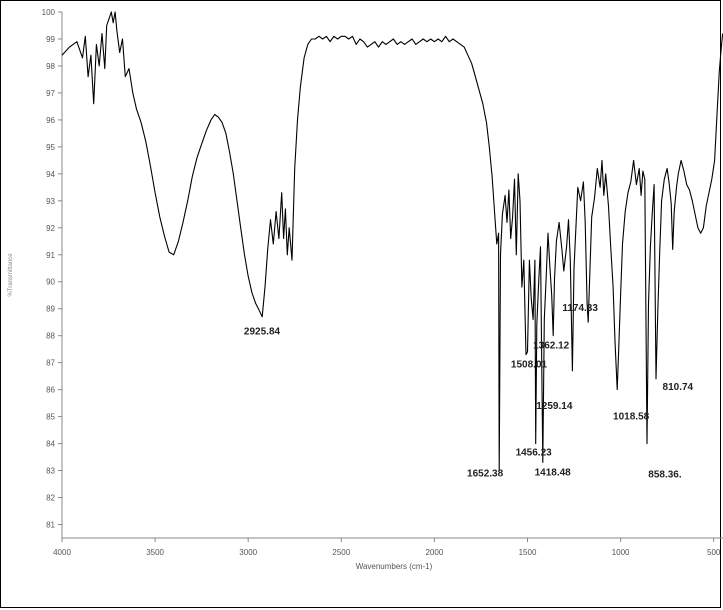 This screenshot has height=610, width=723. Describe the element at coordinates (50, 228) in the screenshot. I see `y-tick-label: 92` at that location.